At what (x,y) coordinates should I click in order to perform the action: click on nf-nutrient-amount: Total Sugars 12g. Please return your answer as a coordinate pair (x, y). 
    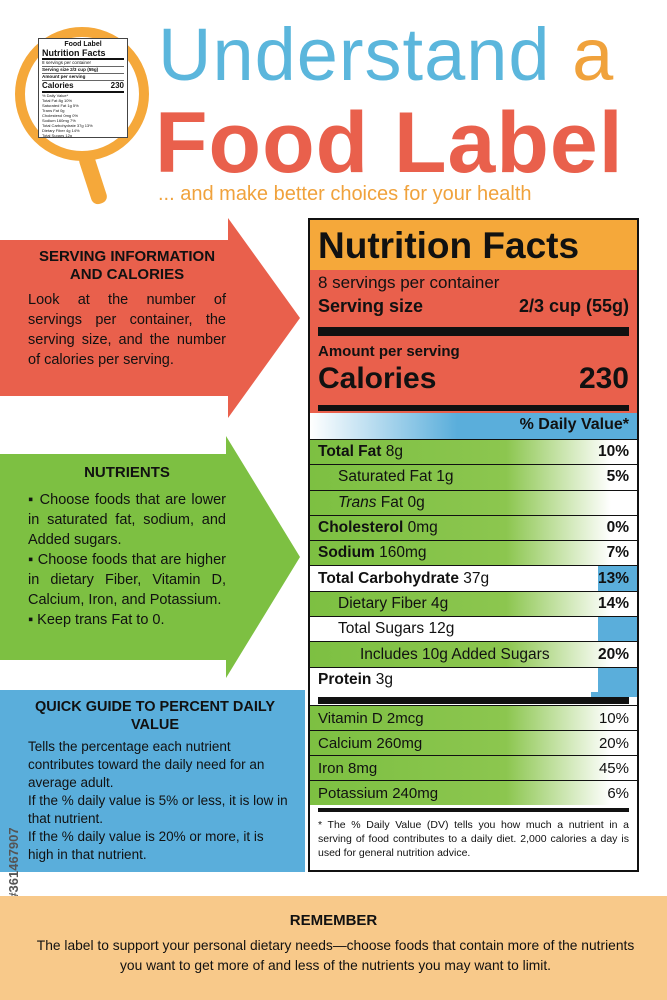
    Looking at the image, I should click on (396, 629).